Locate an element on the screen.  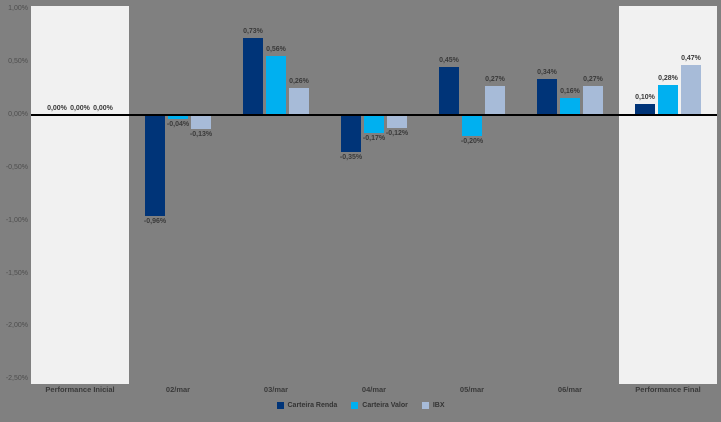
legend-item: Carteira Renda is located at coordinates (307, 405).